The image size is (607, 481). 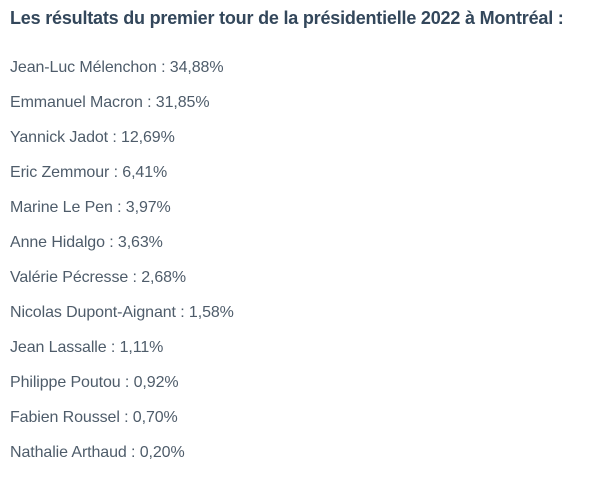 What do you see at coordinates (98, 277) in the screenshot?
I see `result-line: Valérie Pécresse : 2,68%` at bounding box center [98, 277].